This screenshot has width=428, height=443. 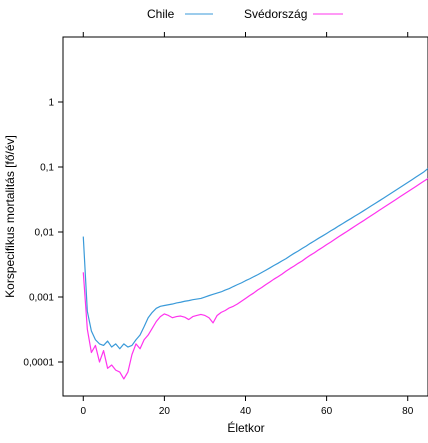 What do you see at coordinates (51, 103) in the screenshot?
I see `y-tick-label: 1` at bounding box center [51, 103].